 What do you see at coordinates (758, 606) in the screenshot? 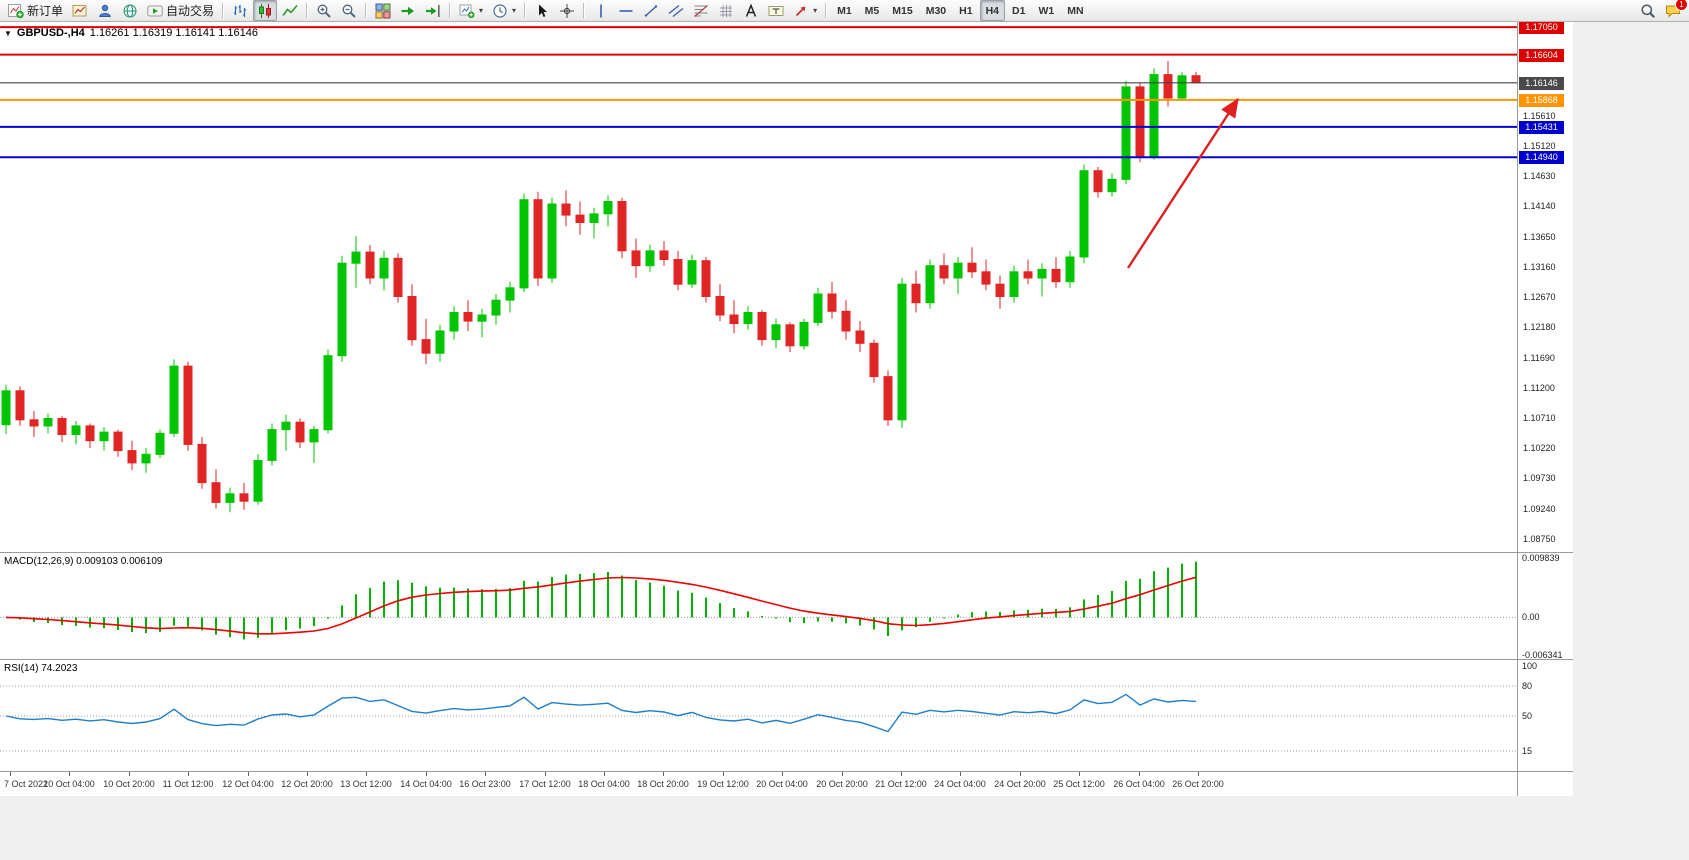
I see `macd-panel` at bounding box center [758, 606].